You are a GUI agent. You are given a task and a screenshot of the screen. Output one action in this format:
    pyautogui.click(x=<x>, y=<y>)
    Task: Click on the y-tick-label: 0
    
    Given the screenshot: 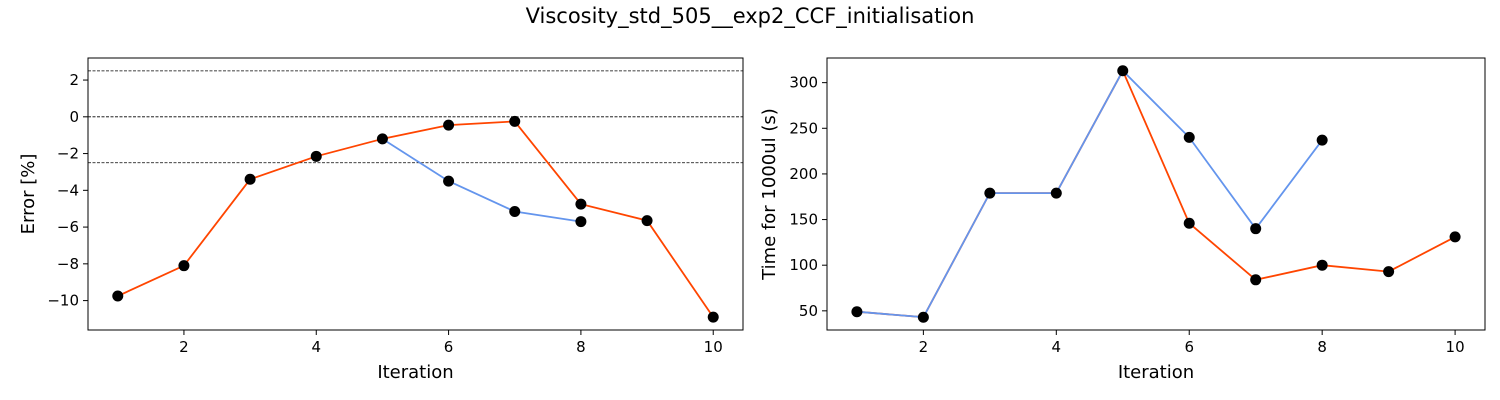 What is the action you would take?
    pyautogui.click(x=74, y=117)
    